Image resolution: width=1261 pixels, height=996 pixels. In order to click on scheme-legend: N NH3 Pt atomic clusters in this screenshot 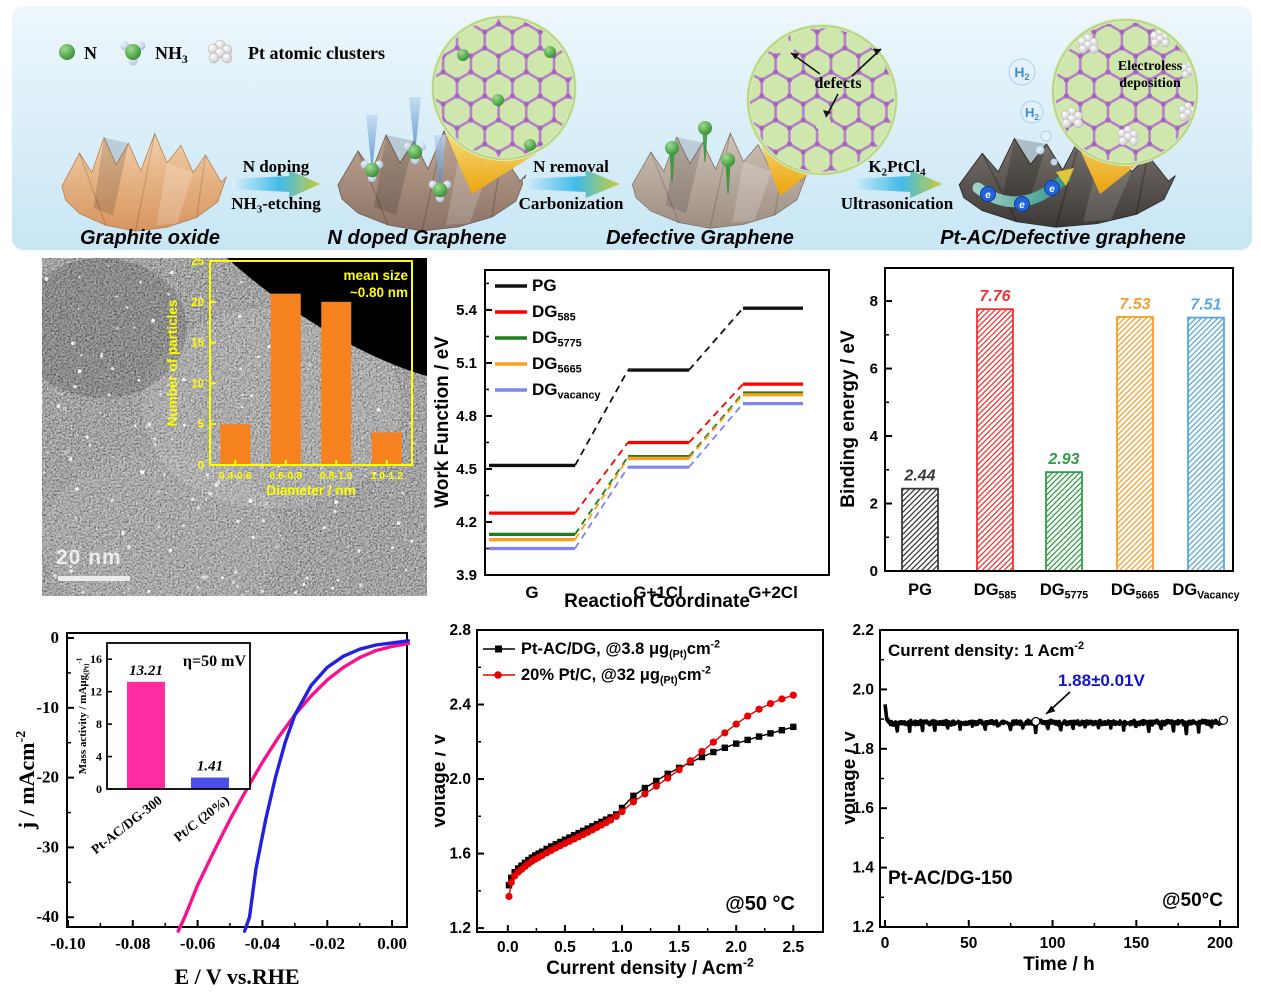, I will do `click(222, 52)`.